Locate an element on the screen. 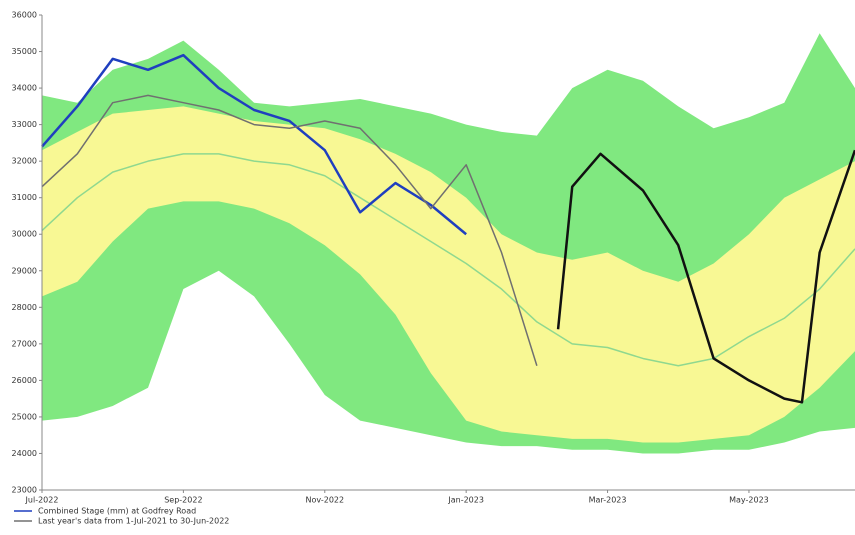  y-tick-label: 29000 is located at coordinates (24, 270).